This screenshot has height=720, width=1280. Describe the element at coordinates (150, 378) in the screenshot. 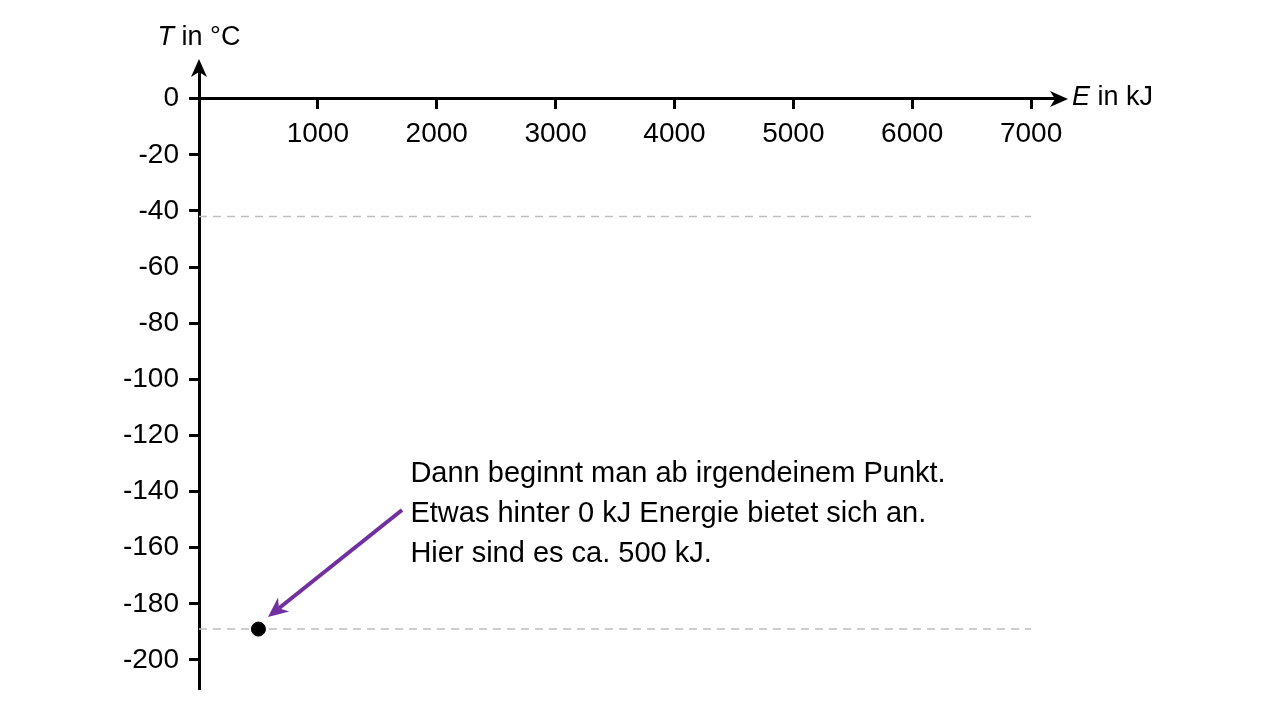

I see `y-tick-label: -100` at that location.